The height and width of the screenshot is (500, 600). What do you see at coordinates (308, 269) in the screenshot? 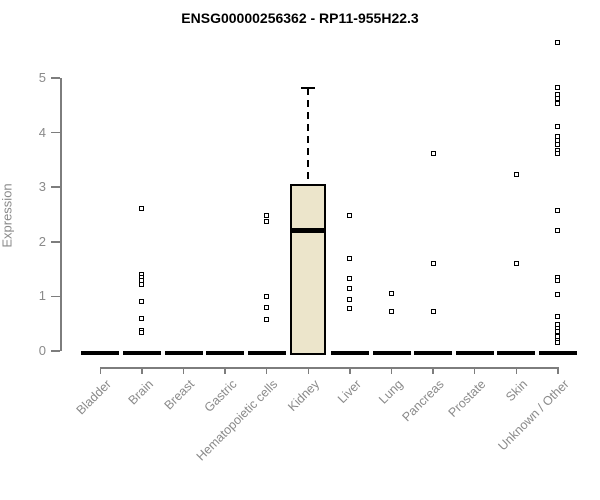
I see `box` at bounding box center [308, 269].